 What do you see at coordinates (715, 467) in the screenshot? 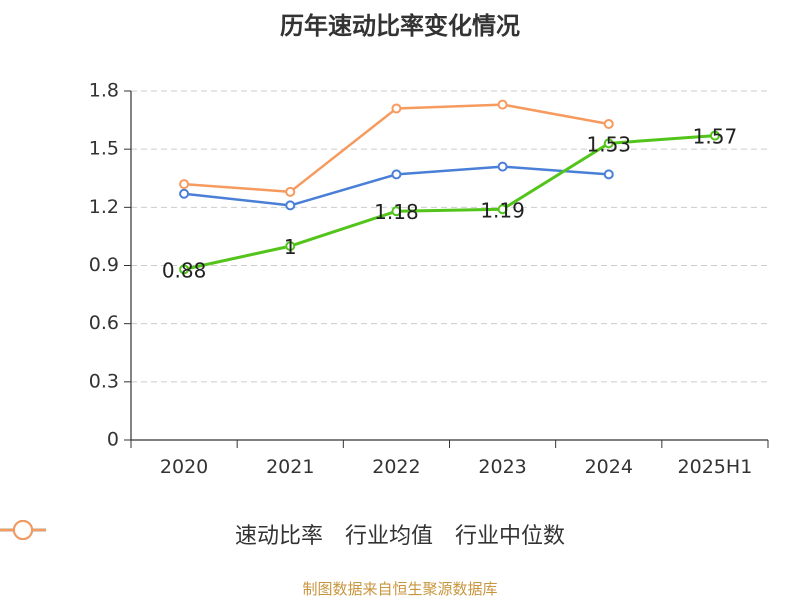
I see `x-tick-label-5: 2025H1` at bounding box center [715, 467].